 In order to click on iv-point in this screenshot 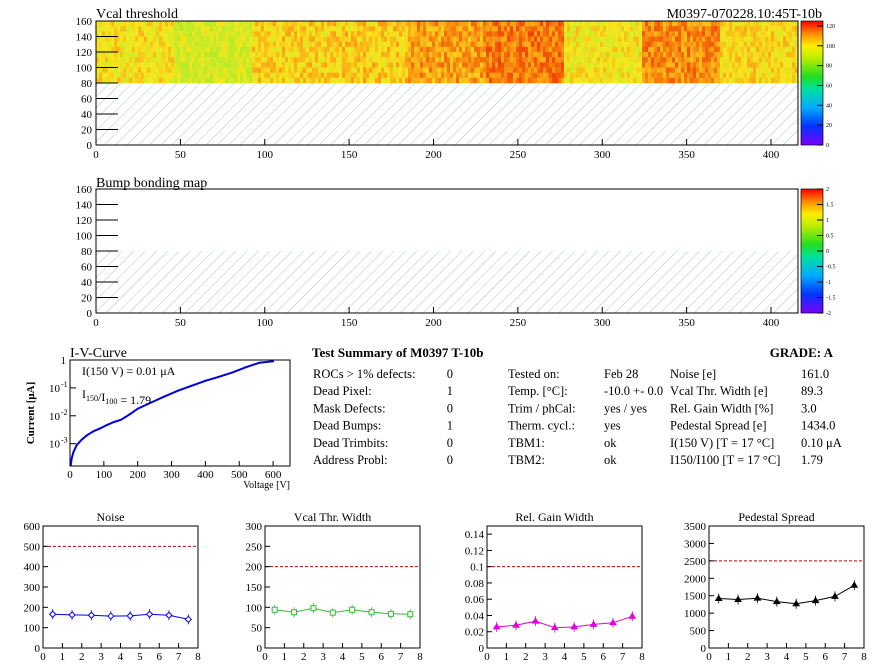, I will do `click(73, 452)`.